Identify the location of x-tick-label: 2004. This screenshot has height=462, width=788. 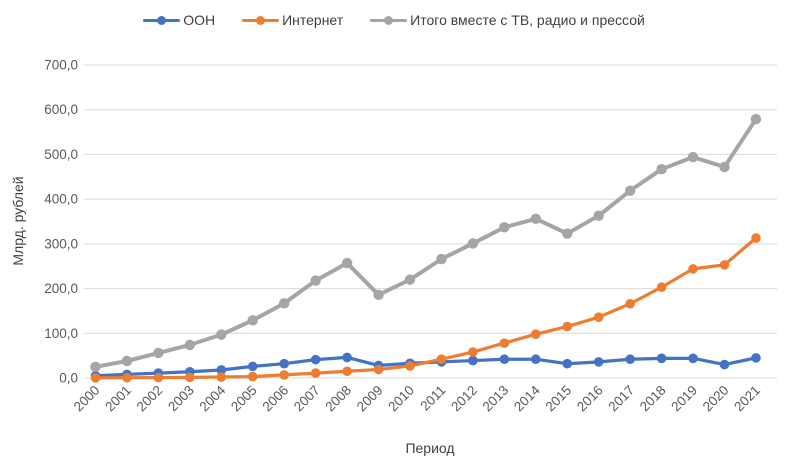
(213, 398).